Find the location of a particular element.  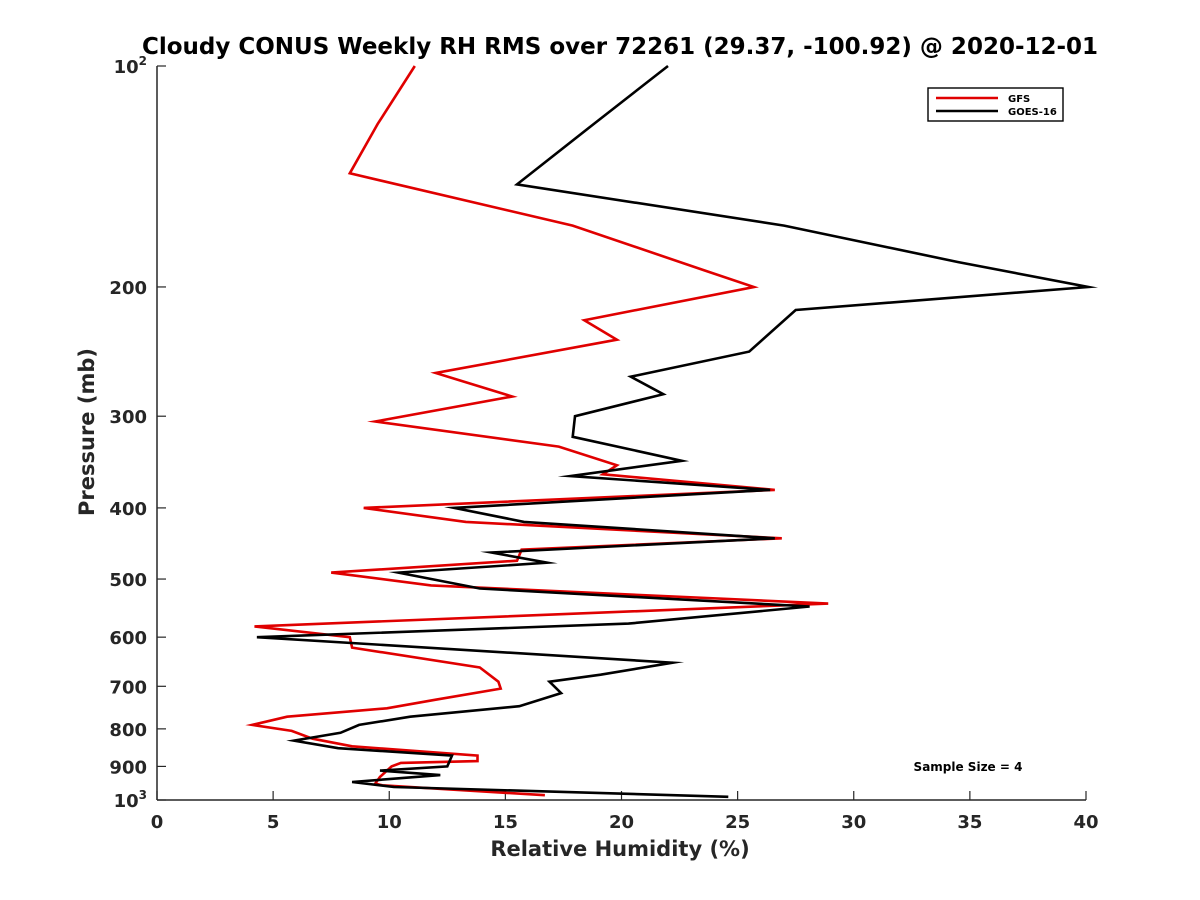

y-tick-label: 400 is located at coordinates (128, 509).